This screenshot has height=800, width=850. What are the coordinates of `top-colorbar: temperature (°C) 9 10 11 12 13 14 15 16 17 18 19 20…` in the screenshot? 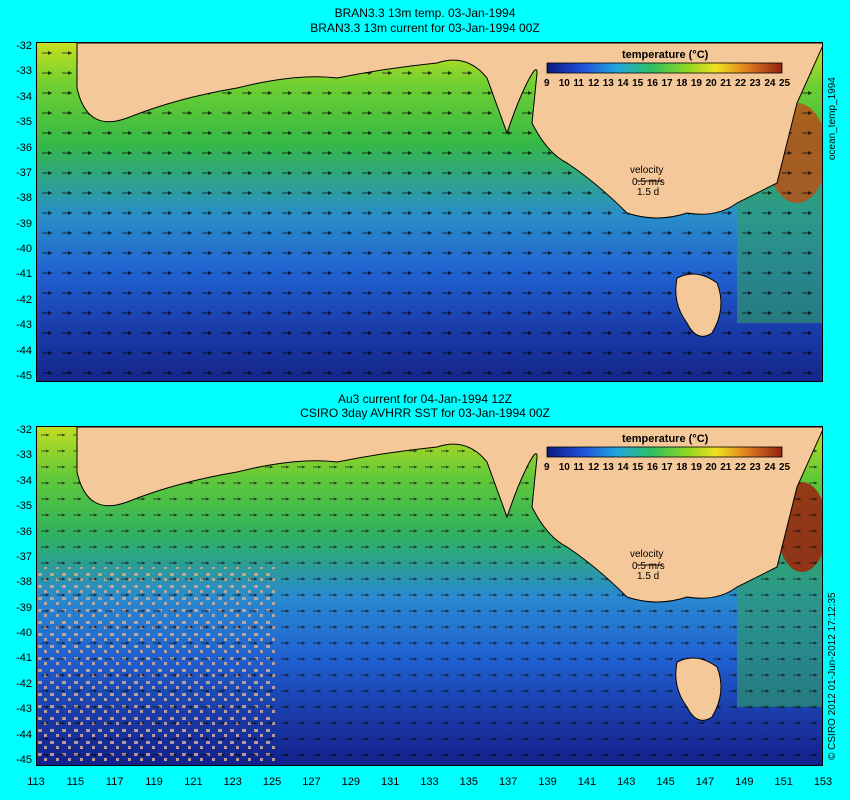 It's located at (667, 69).